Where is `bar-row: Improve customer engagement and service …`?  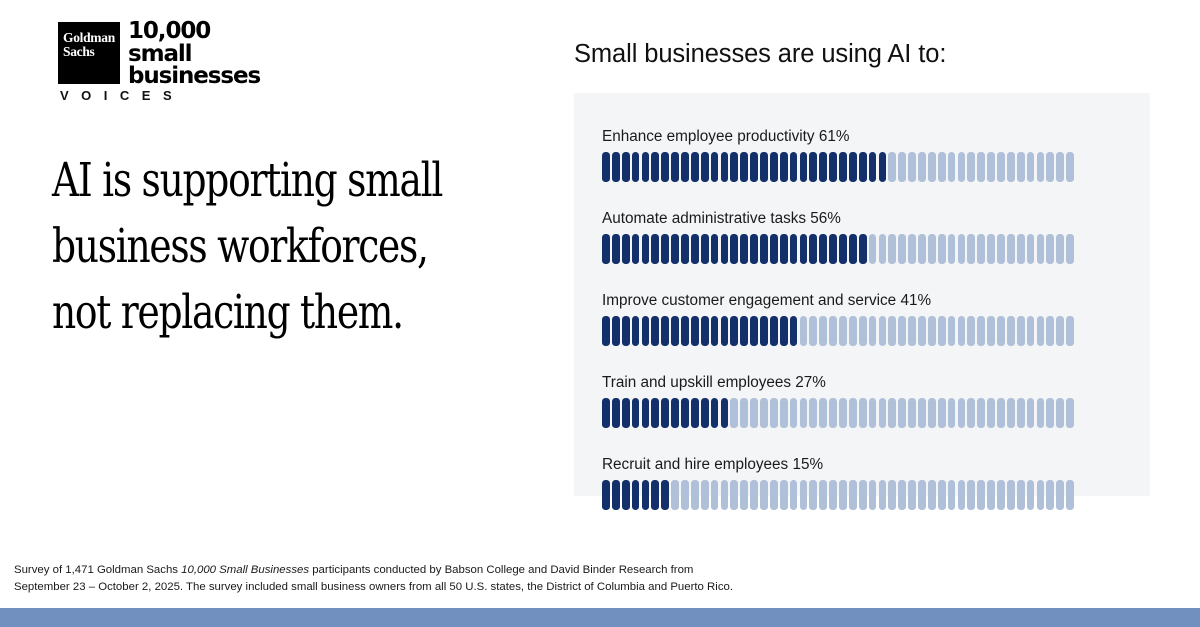 bar-row: Improve customer engagement and service … is located at coordinates (838, 318).